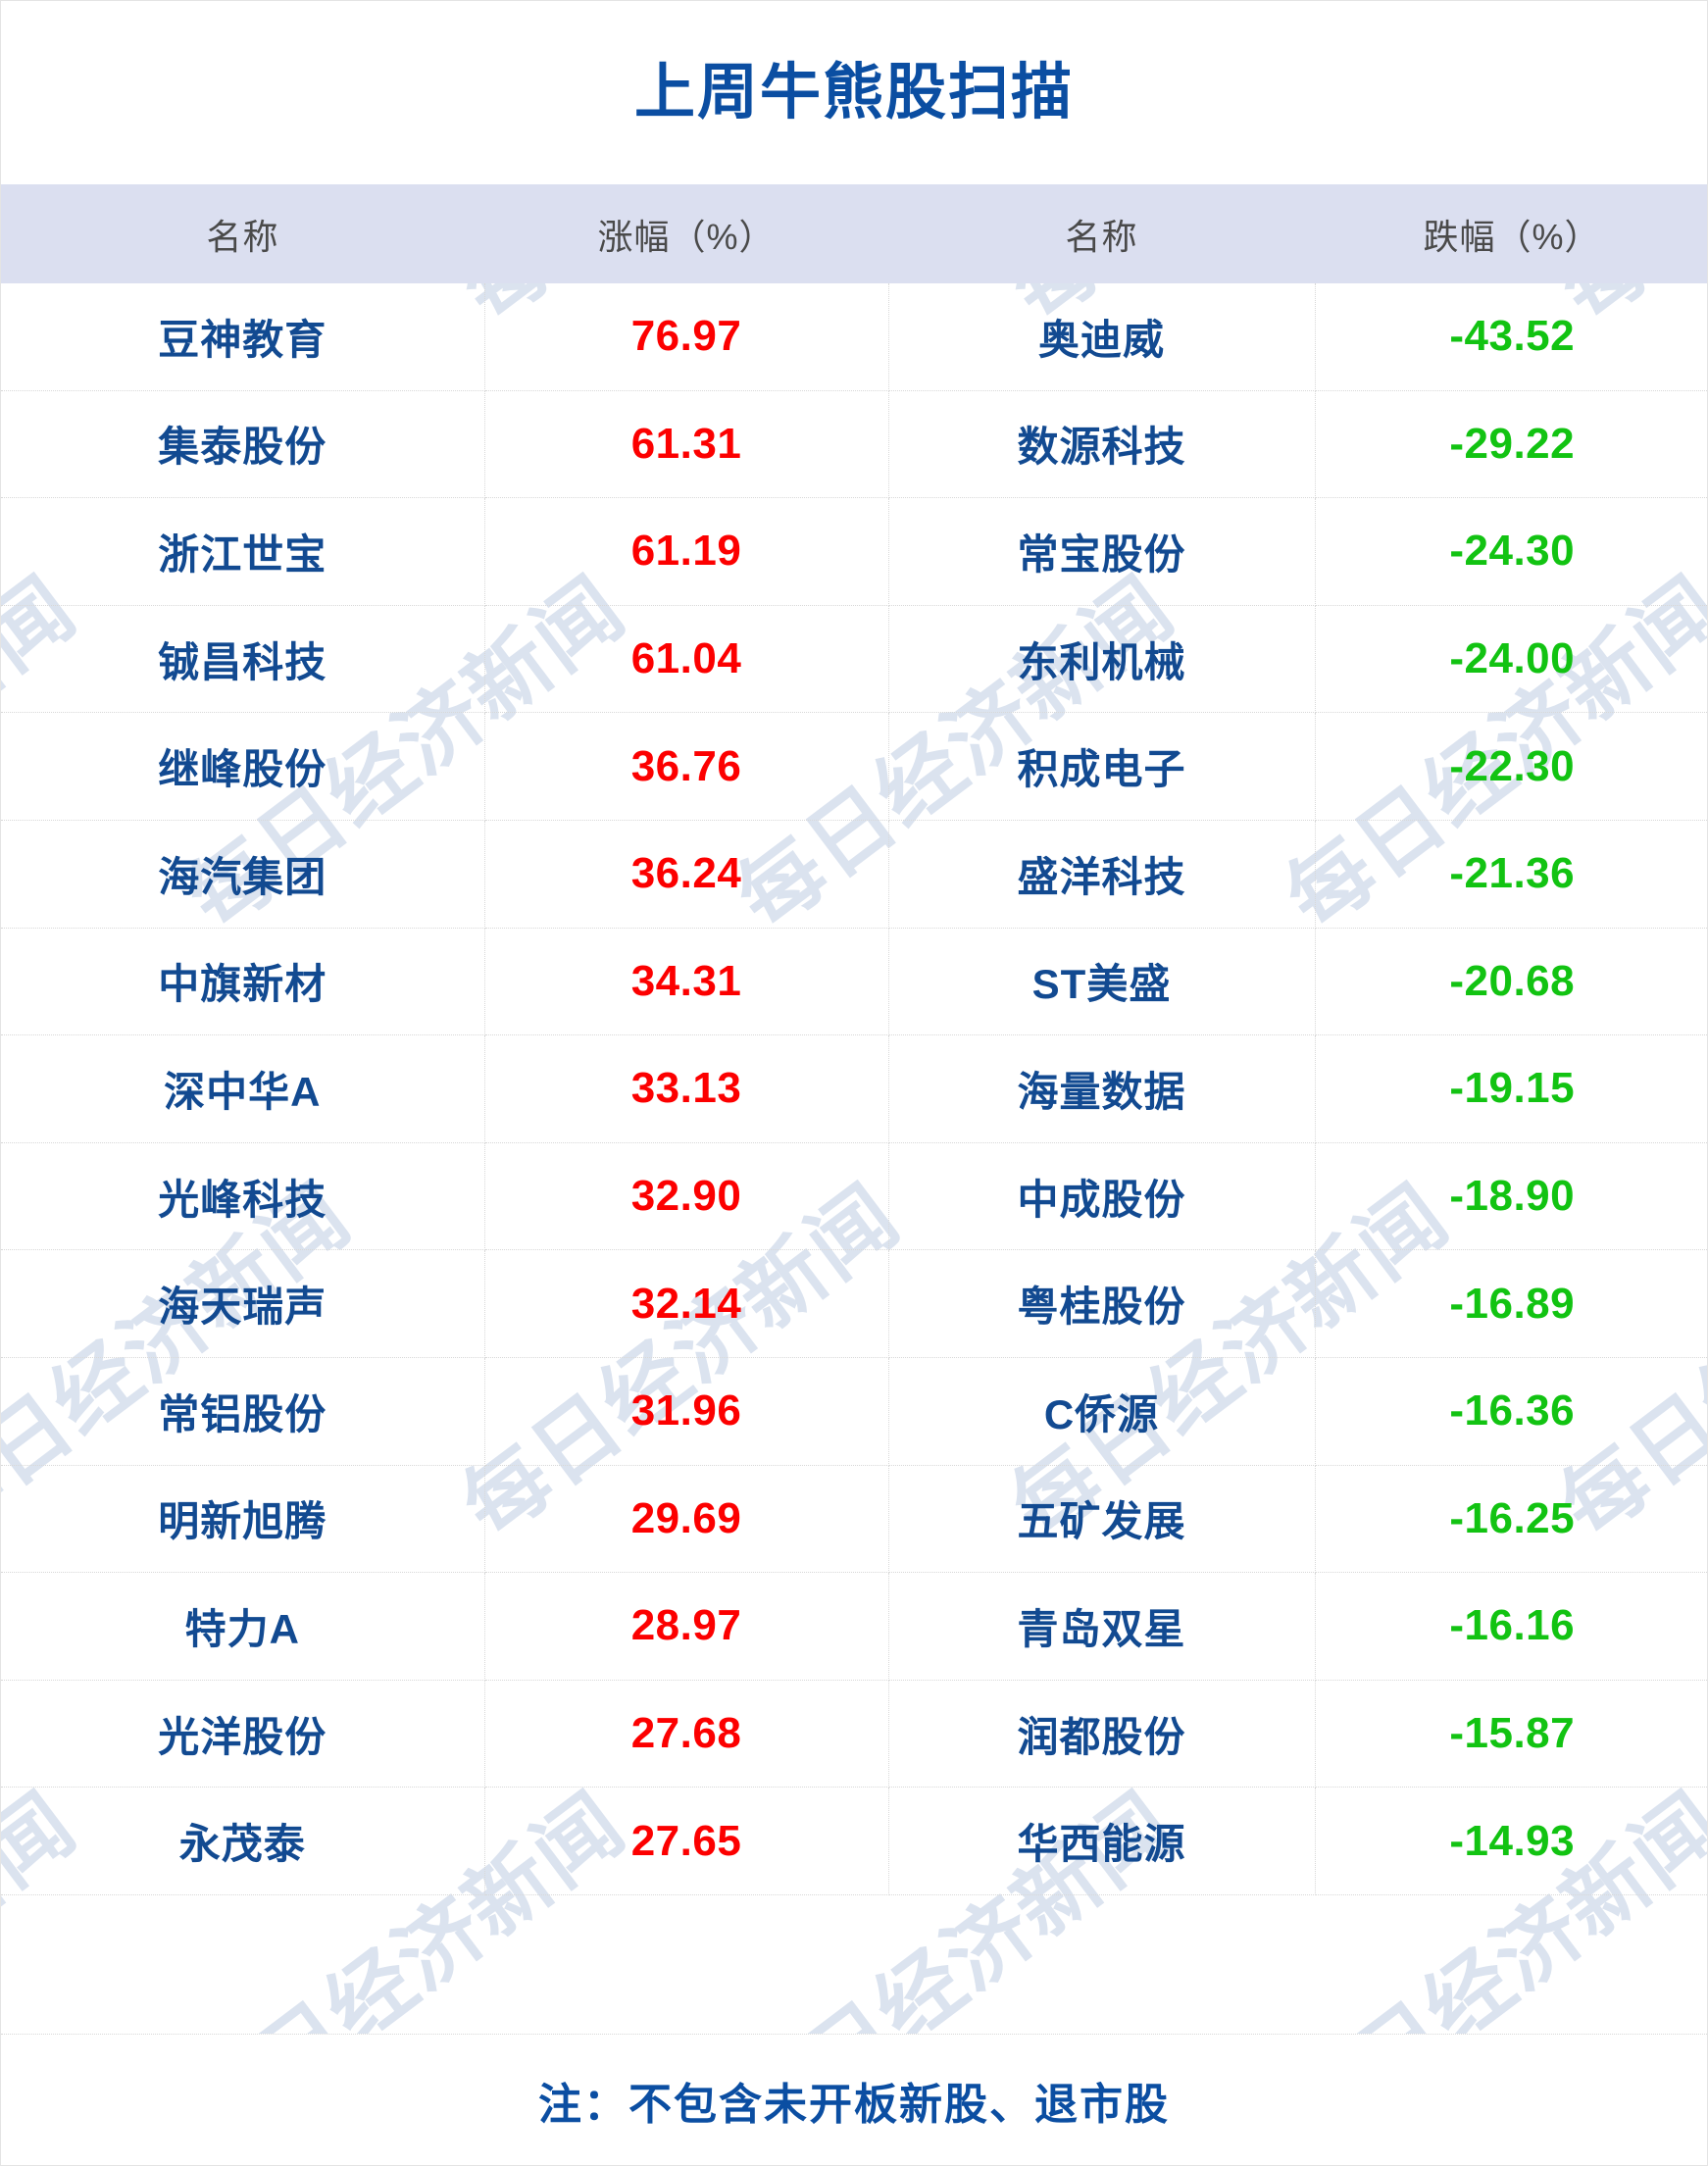 The height and width of the screenshot is (2166, 1708). I want to click on cell-gain-percent: 36.24, so click(686, 874).